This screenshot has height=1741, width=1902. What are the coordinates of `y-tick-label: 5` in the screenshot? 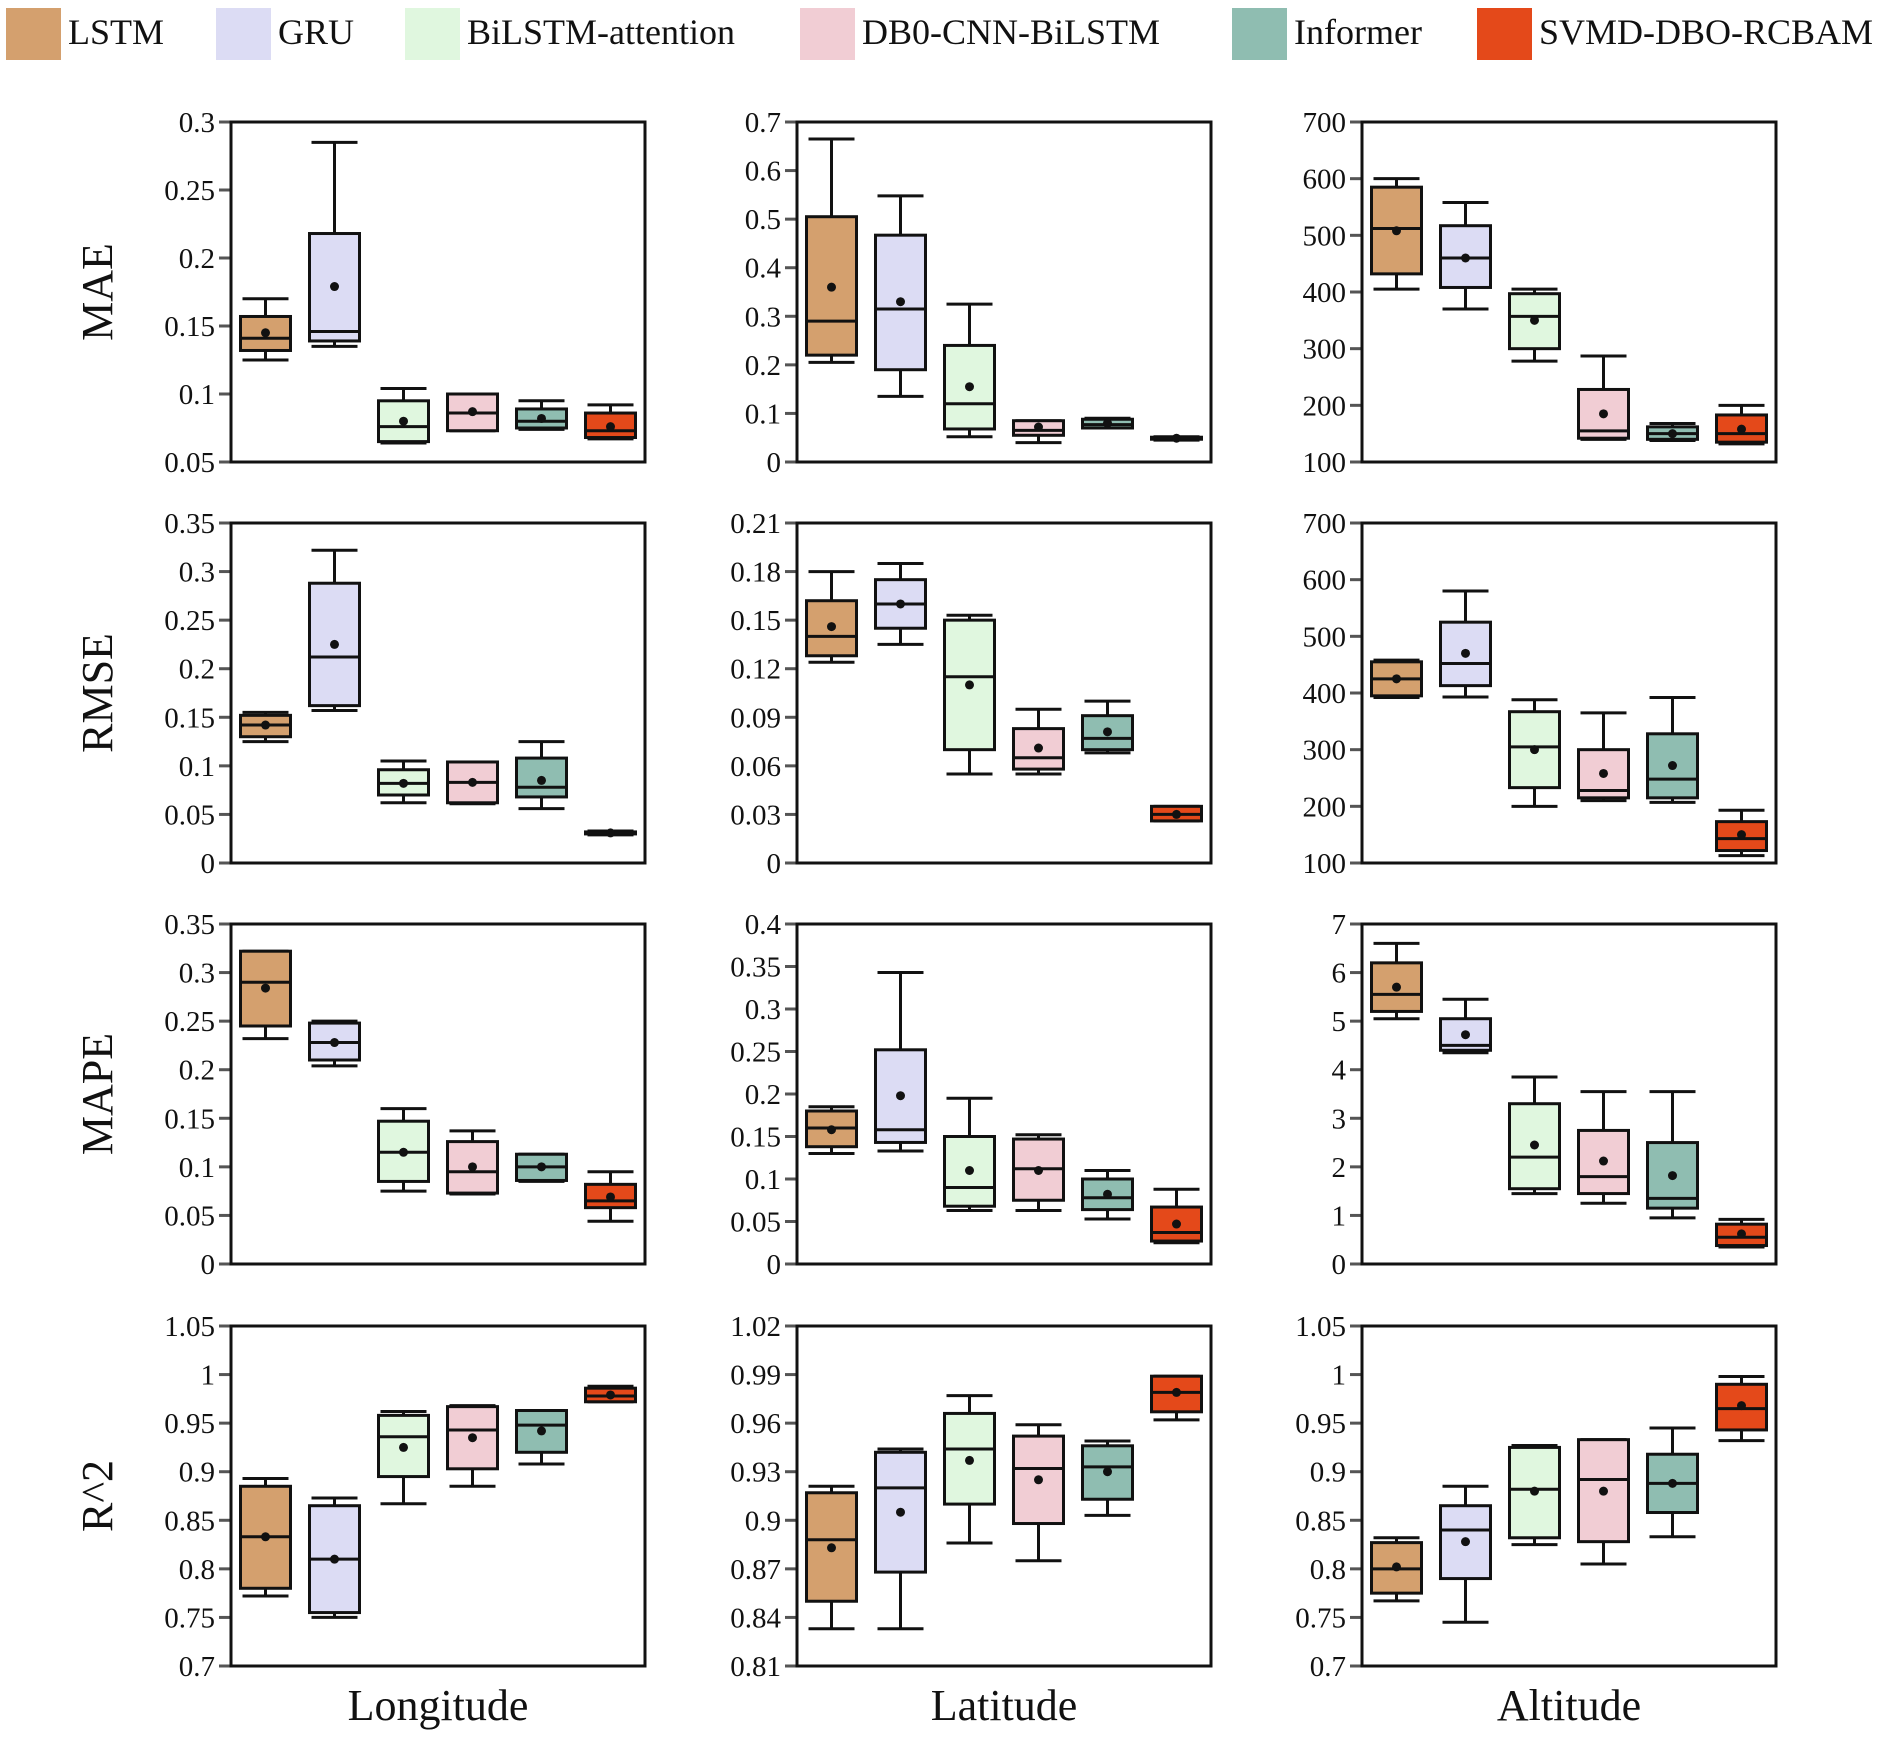 It's located at (1339, 1022).